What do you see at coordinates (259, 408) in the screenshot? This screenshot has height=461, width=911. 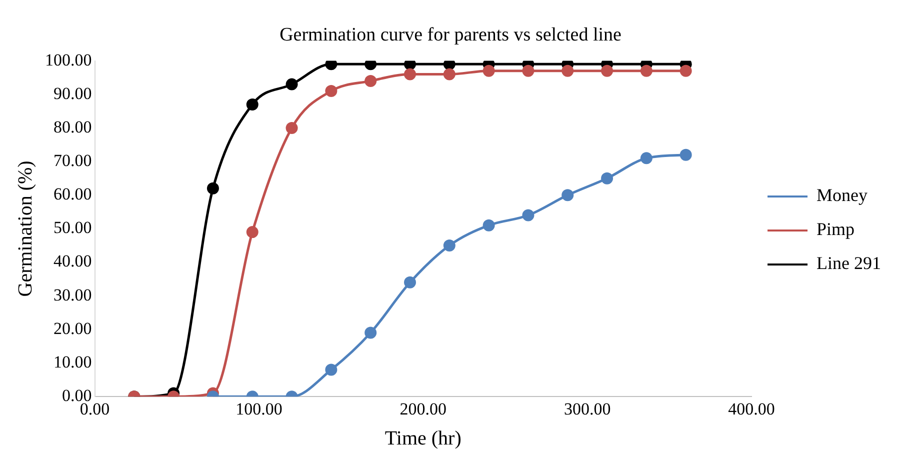 I see `x-tick-label: 100.00` at bounding box center [259, 408].